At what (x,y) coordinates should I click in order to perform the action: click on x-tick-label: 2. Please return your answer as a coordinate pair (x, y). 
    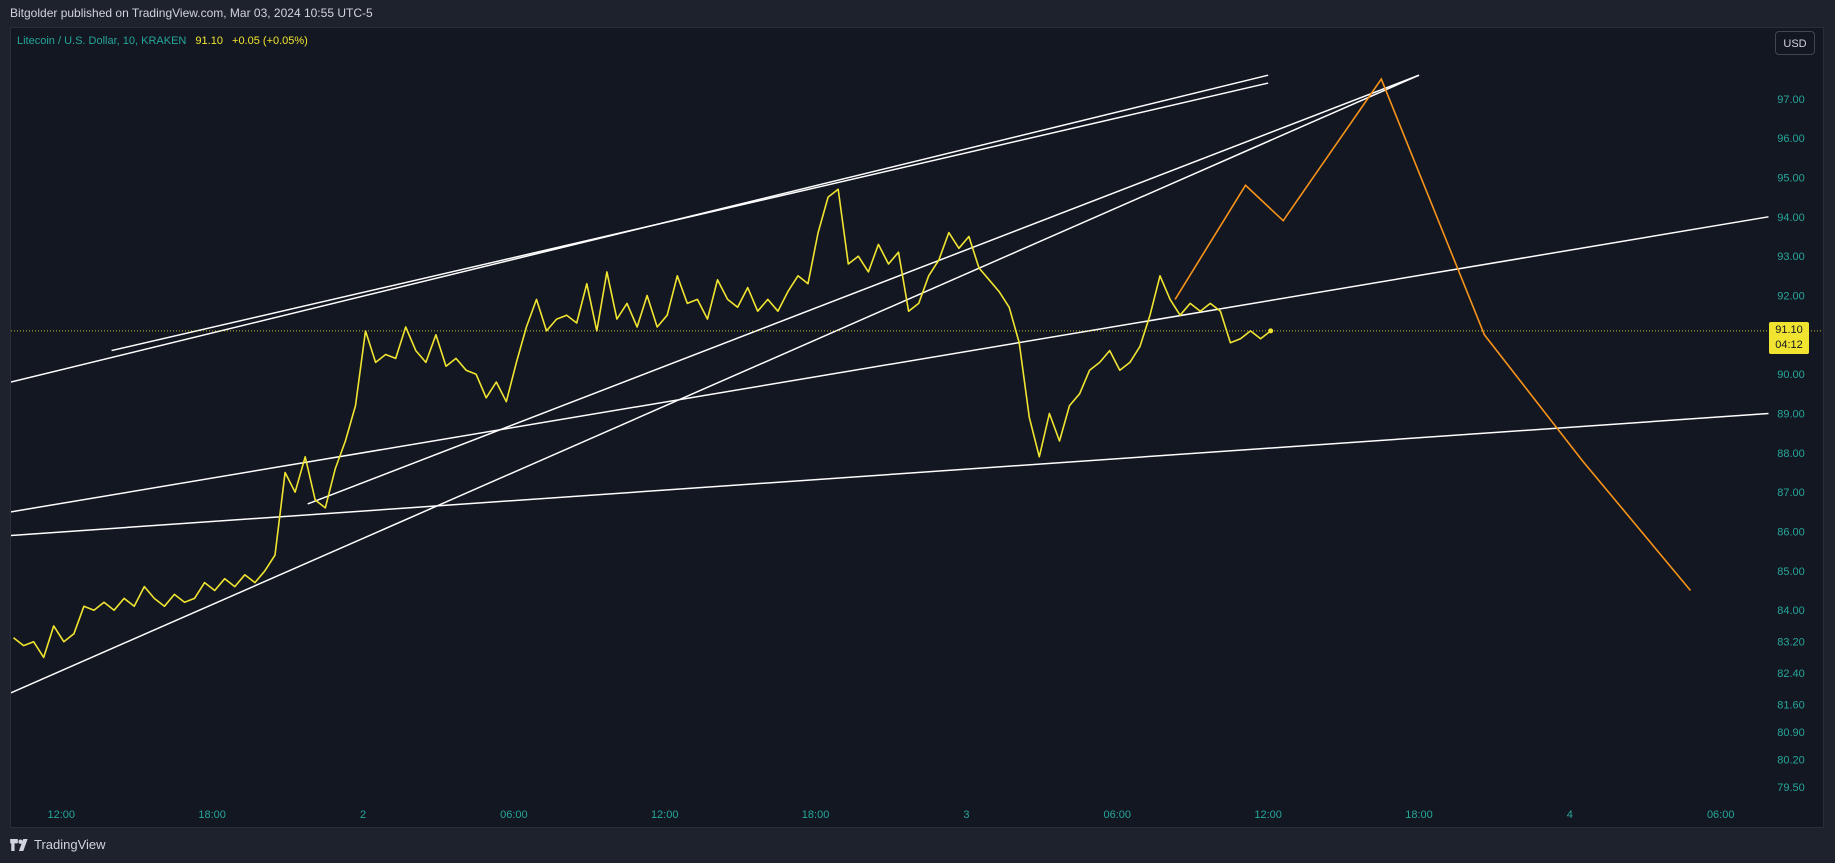
    Looking at the image, I should click on (363, 815).